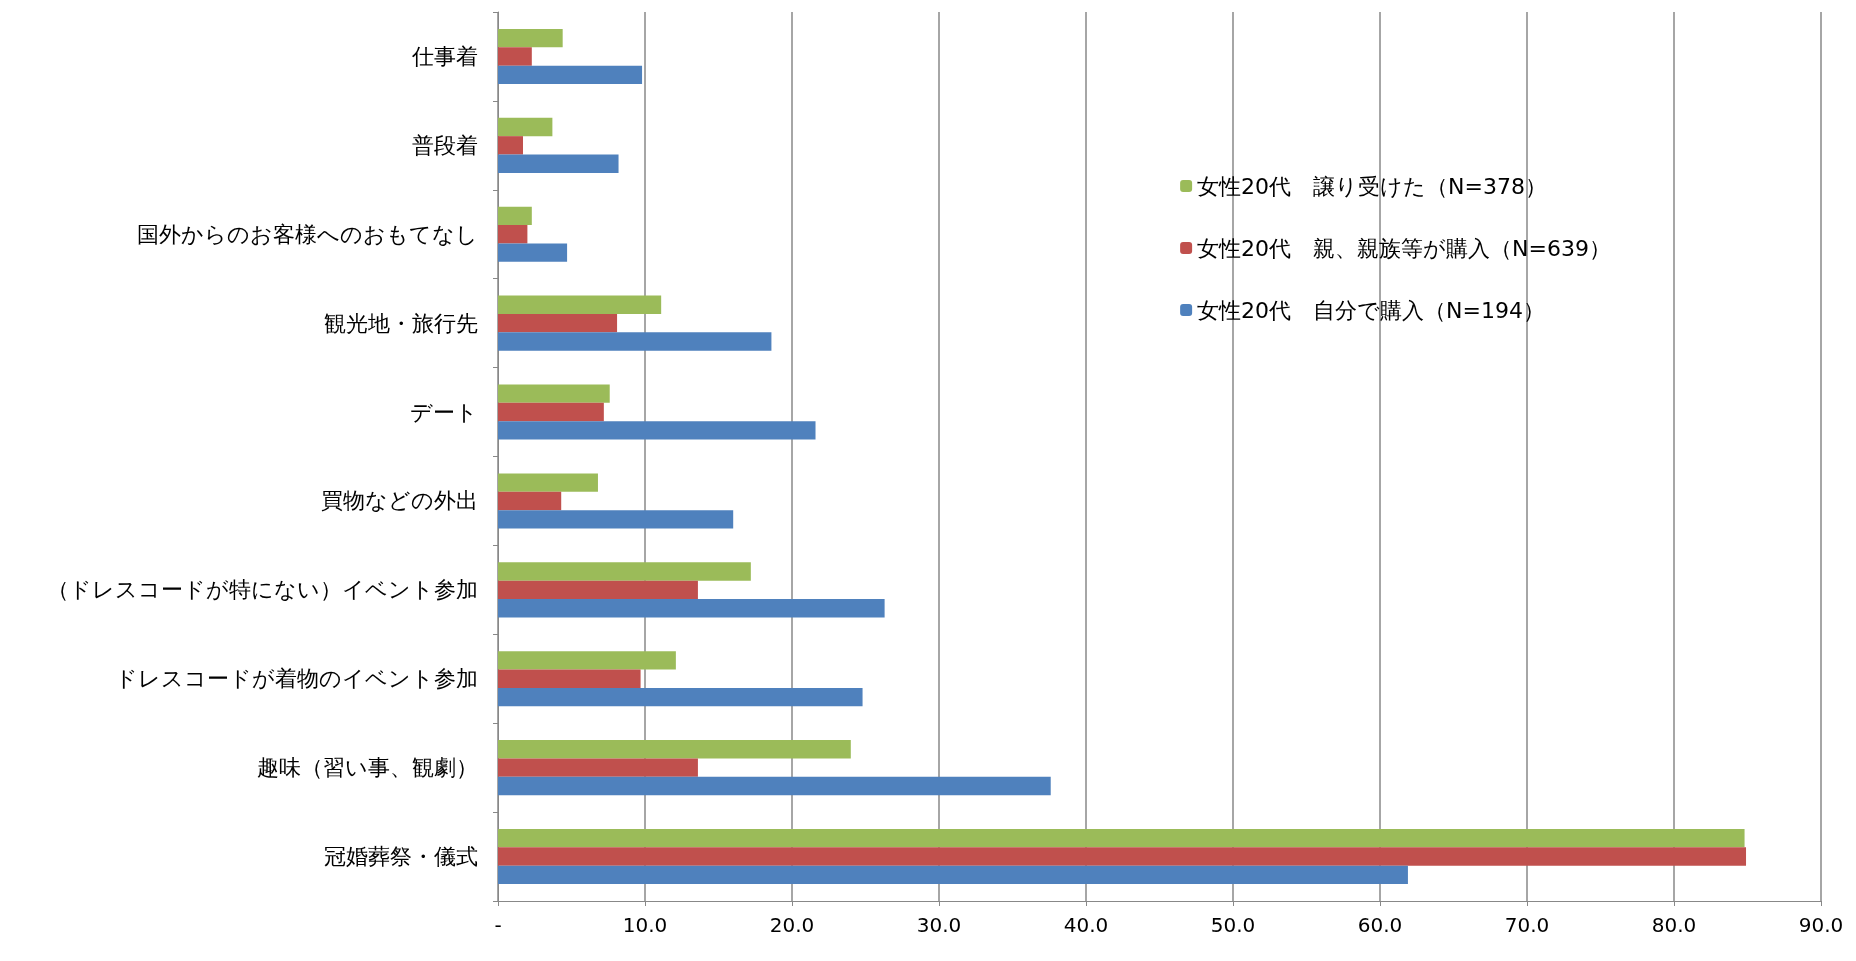 Image resolution: width=1856 pixels, height=961 pixels. Describe the element at coordinates (498, 925) in the screenshot. I see `x-tick-label: -` at that location.